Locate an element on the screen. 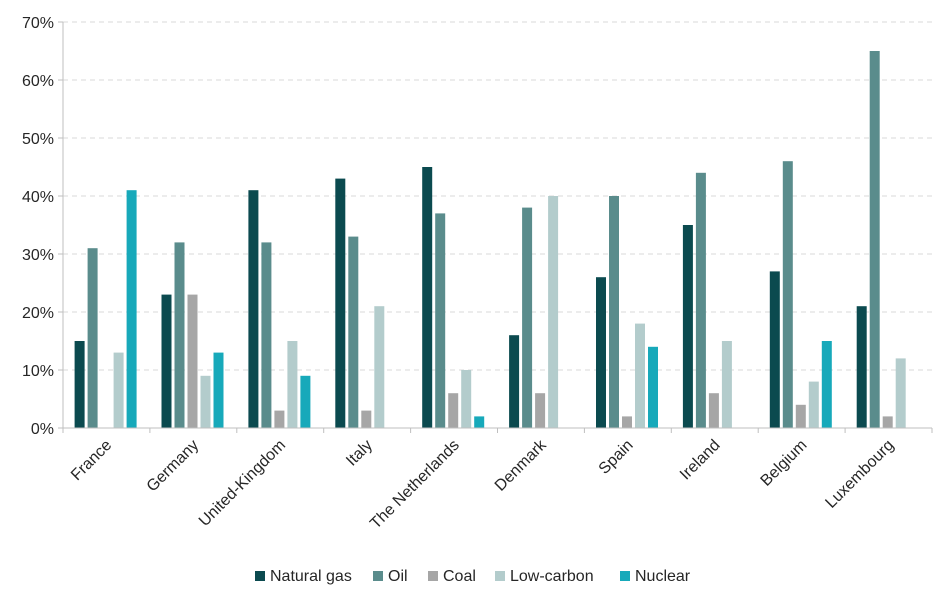  bar-natural-gas-united-kingdom is located at coordinates (253, 309).